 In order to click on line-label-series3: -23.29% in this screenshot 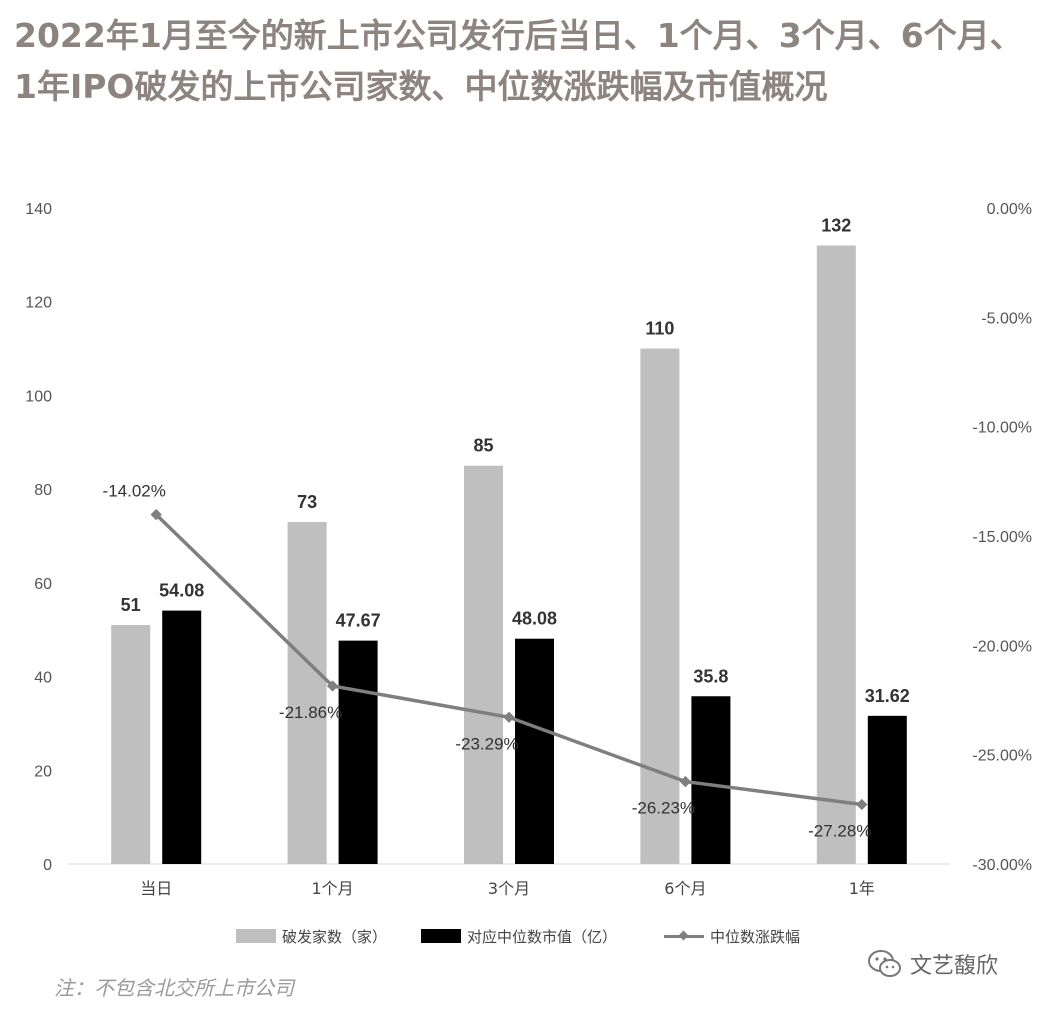, I will do `click(486, 743)`.